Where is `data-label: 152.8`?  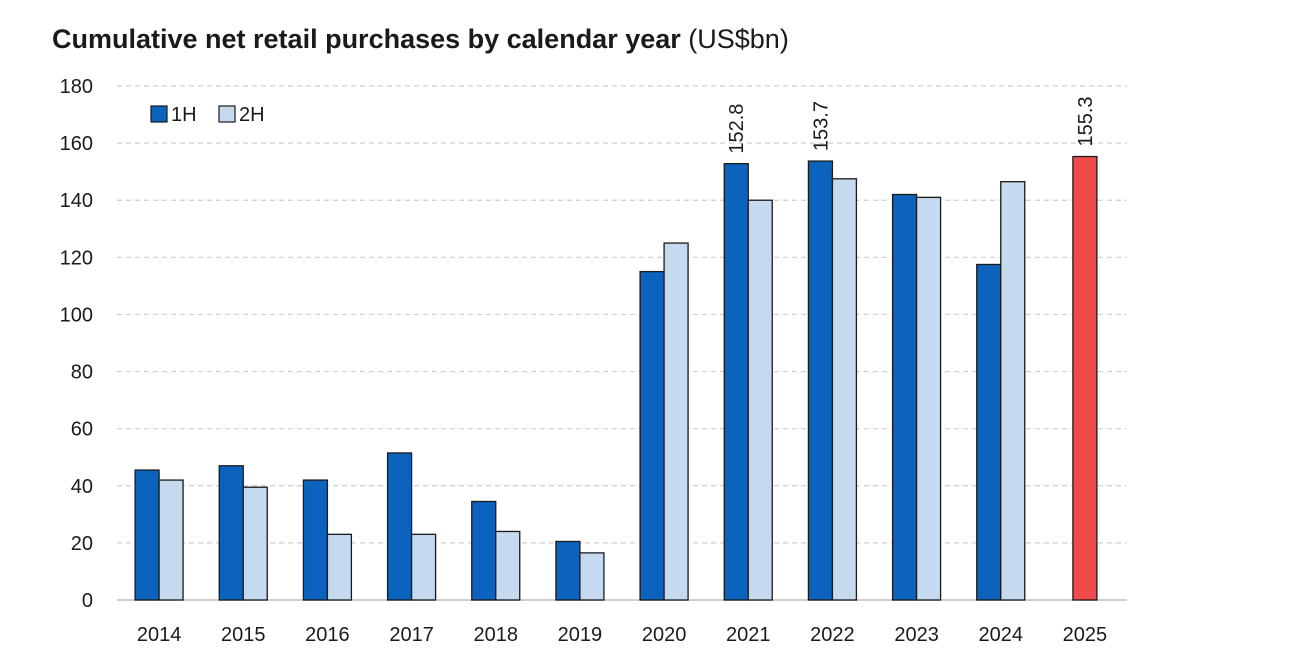 data-label: 152.8 is located at coordinates (737, 129).